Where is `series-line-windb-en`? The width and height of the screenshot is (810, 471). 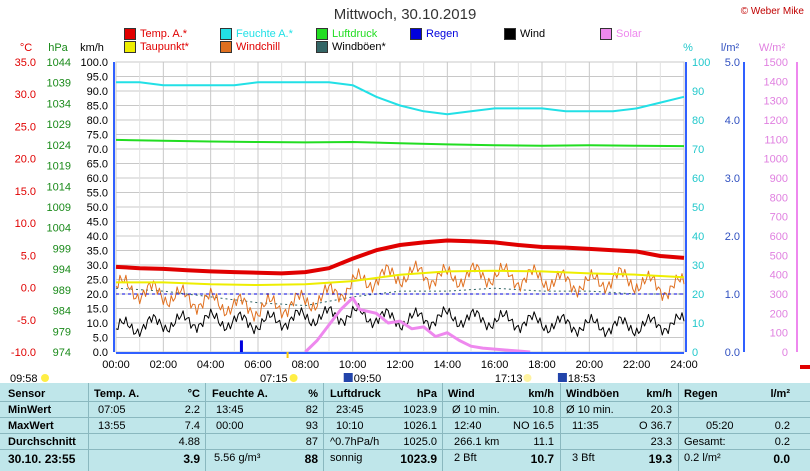 series-line-windb-en is located at coordinates (399, 297).